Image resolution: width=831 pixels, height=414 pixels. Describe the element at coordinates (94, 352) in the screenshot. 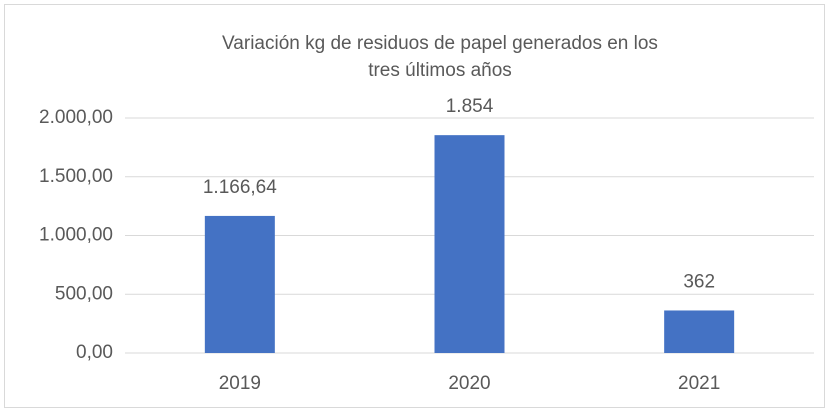

I see `y-tick-label: 0,00` at that location.